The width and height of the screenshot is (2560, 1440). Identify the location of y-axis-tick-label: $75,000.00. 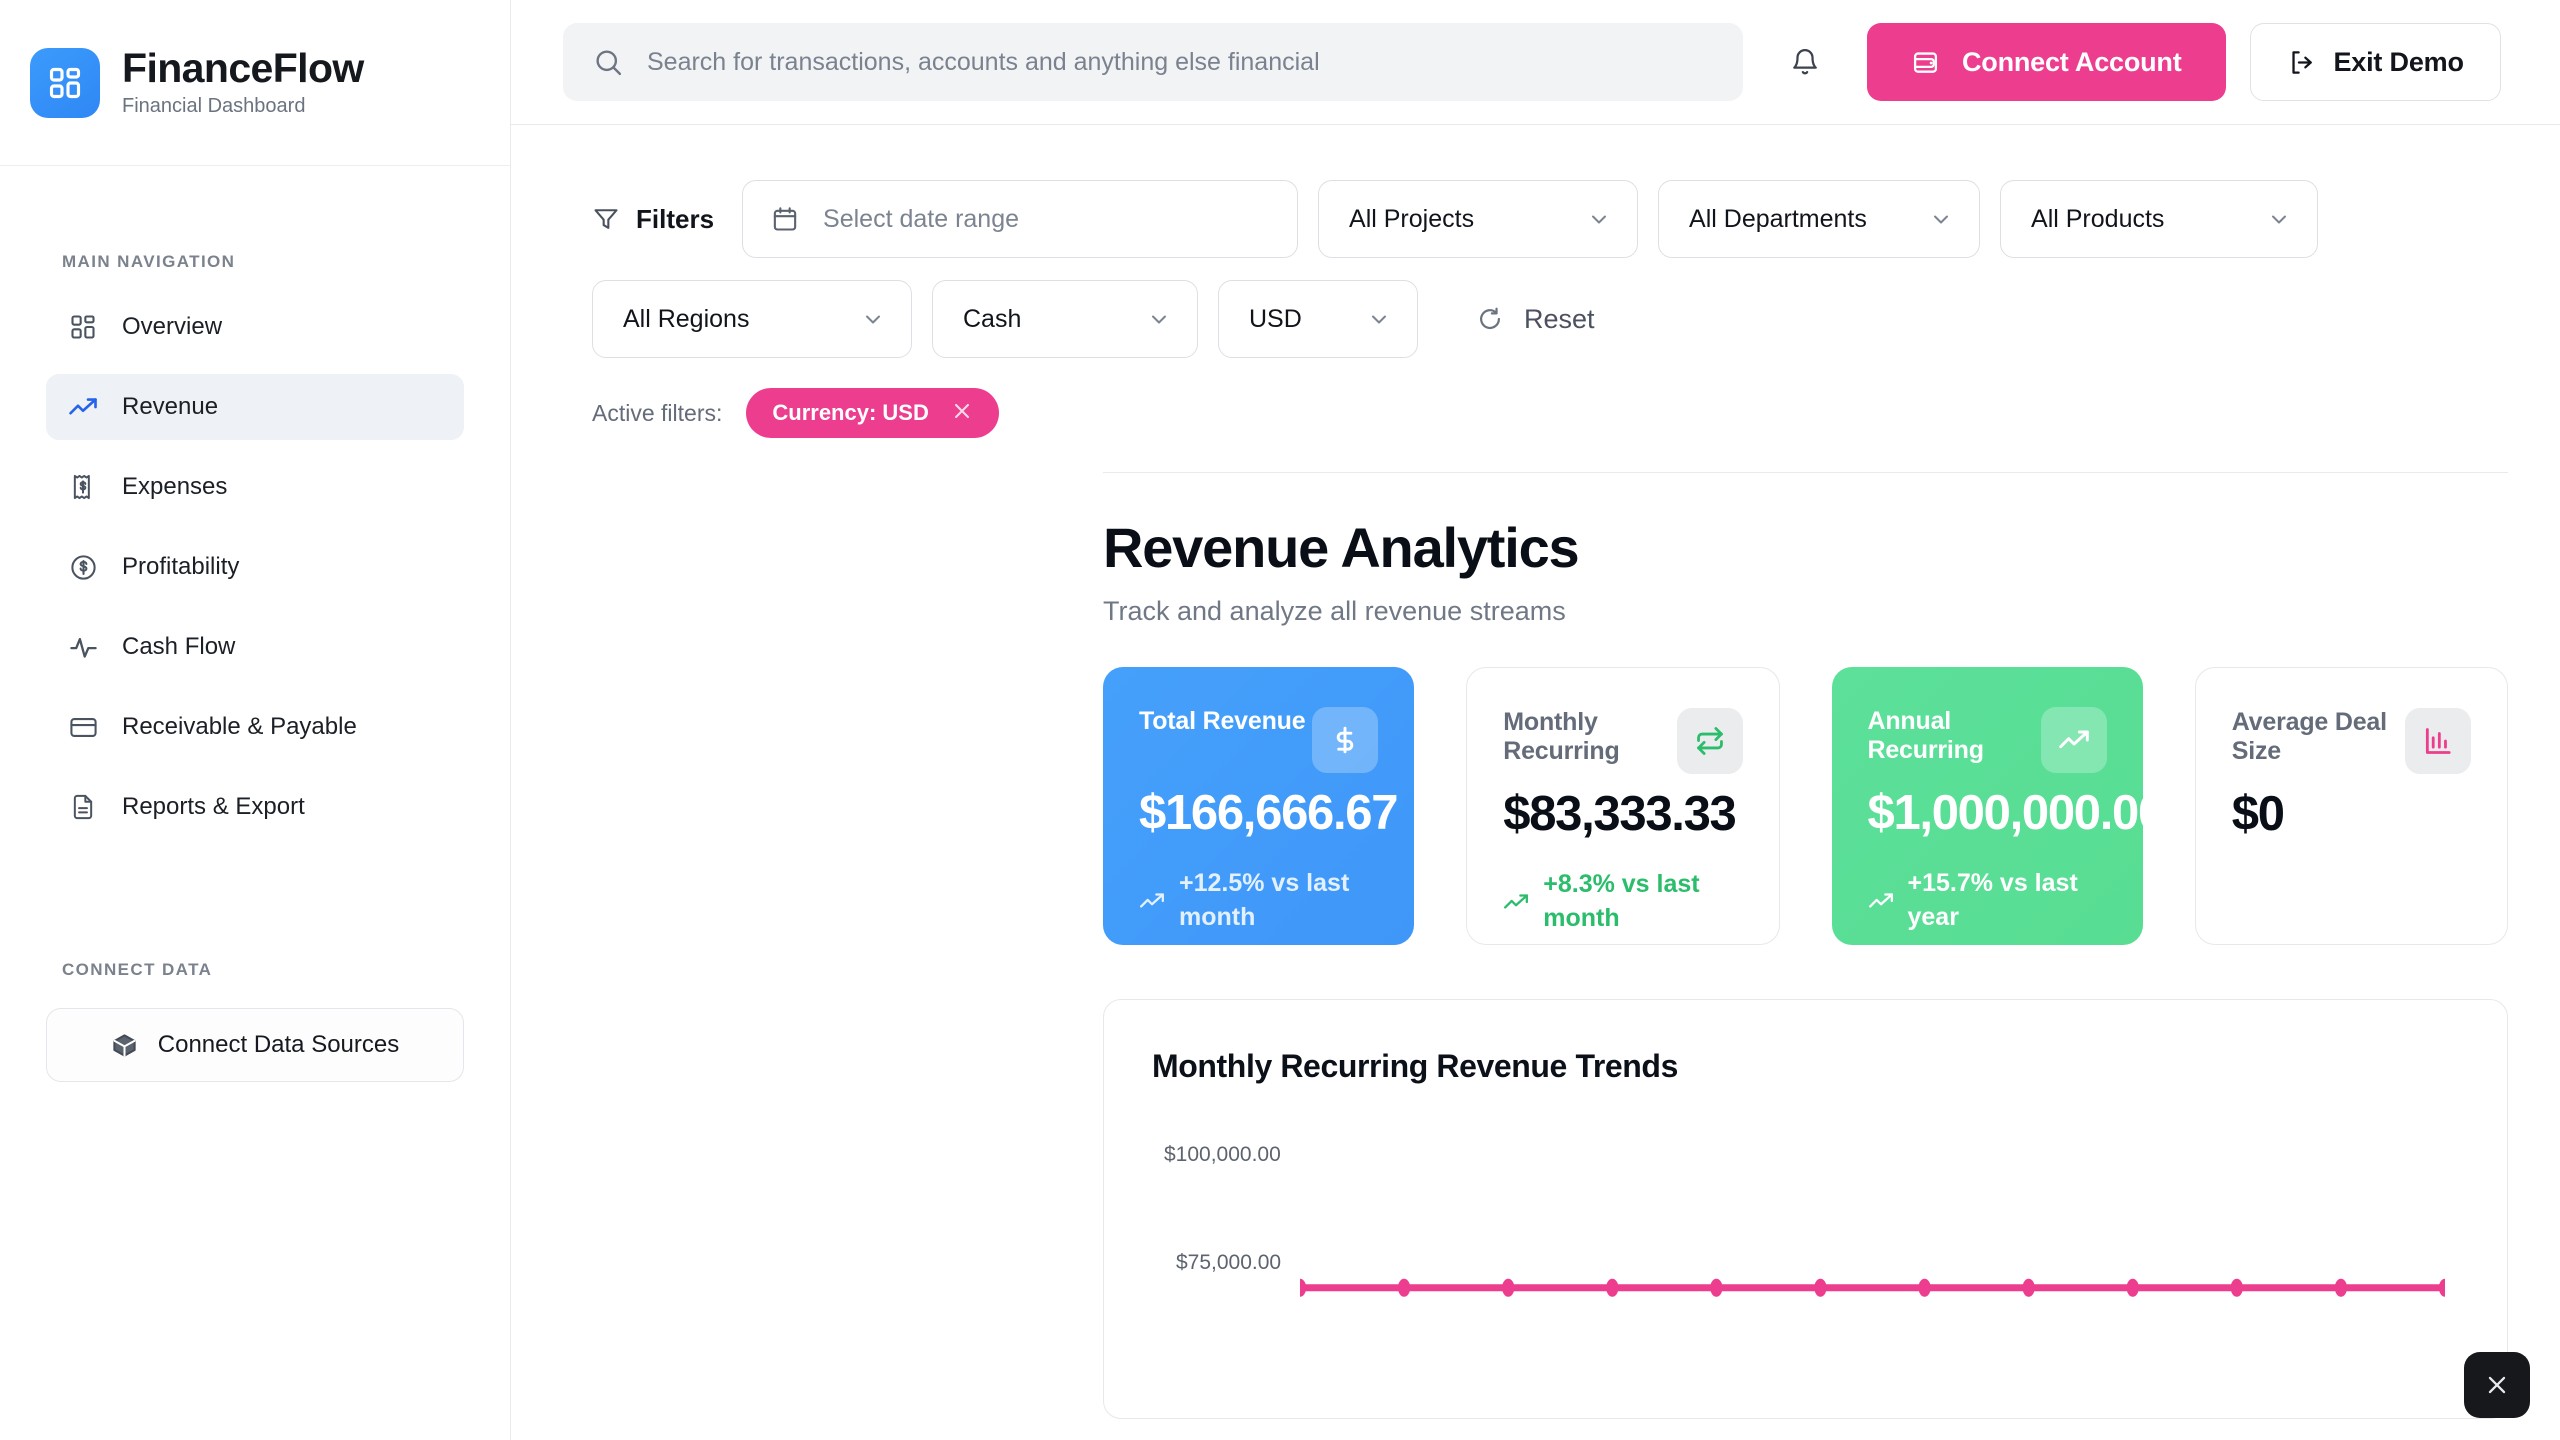
(1229, 1262).